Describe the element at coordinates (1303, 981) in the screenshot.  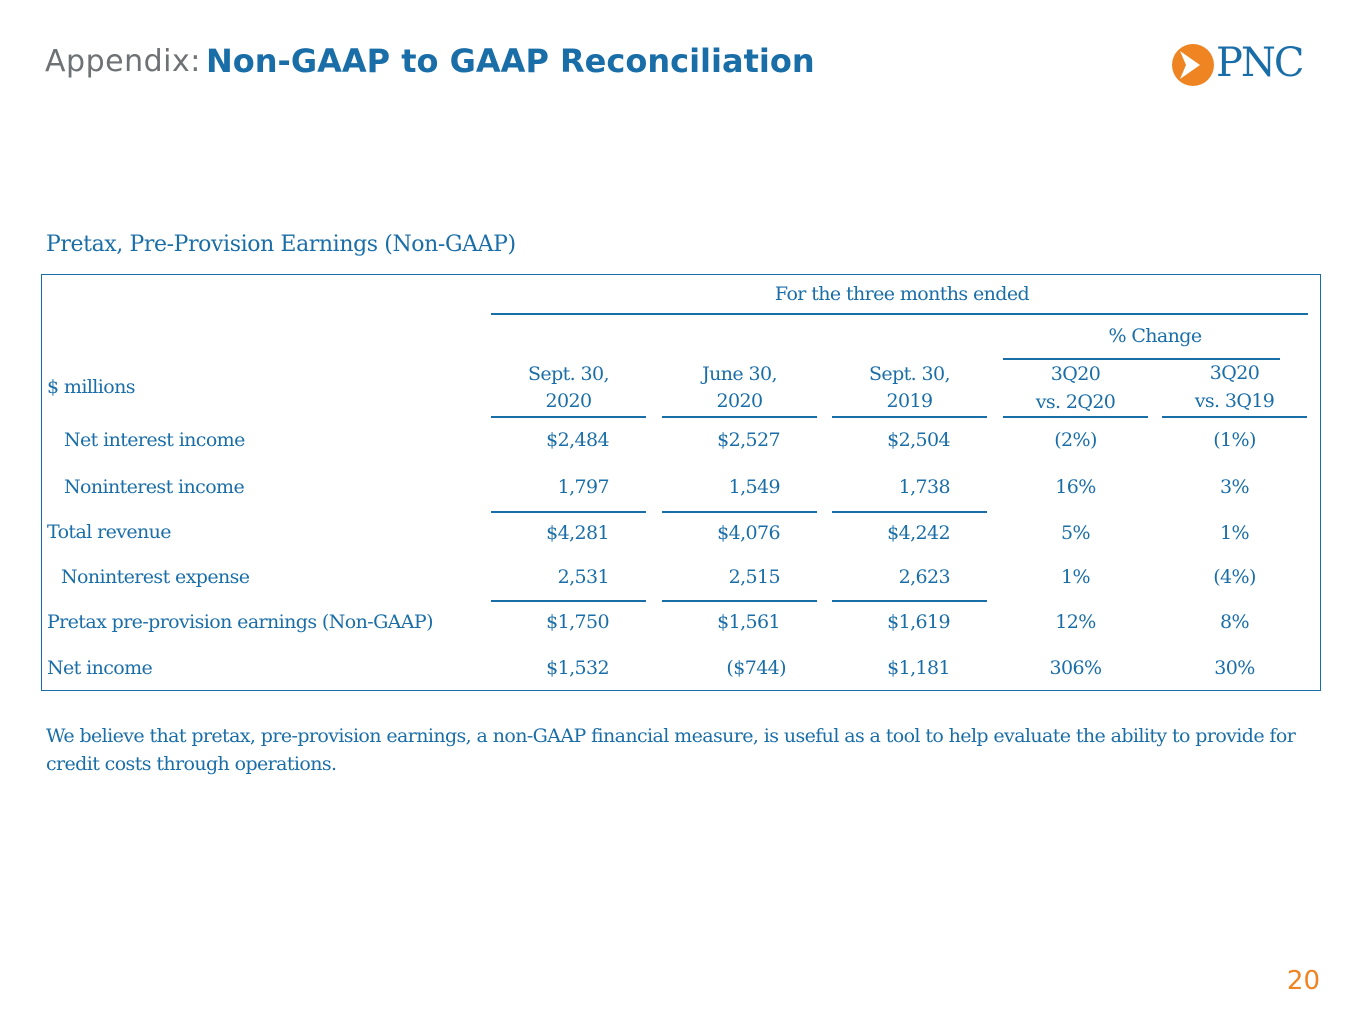
I see `page-number: 20` at that location.